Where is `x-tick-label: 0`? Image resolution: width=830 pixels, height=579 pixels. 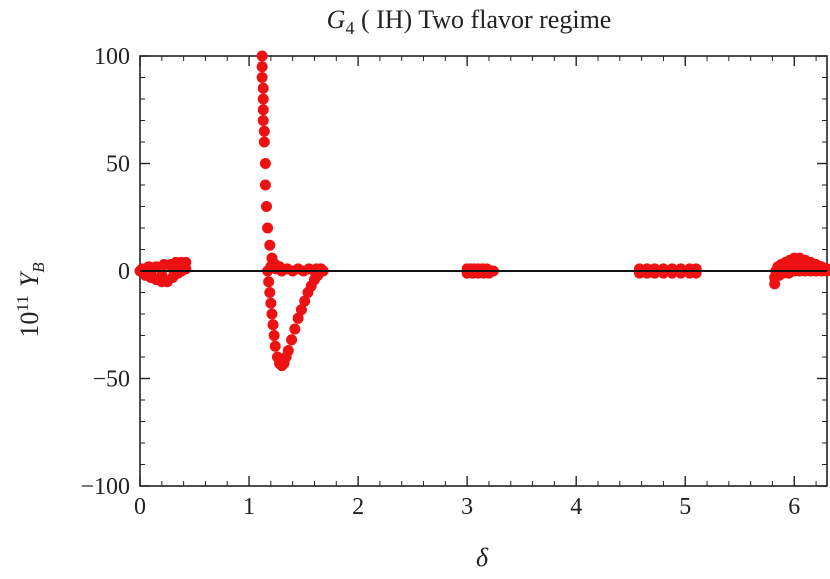
x-tick-label: 0 is located at coordinates (140, 507).